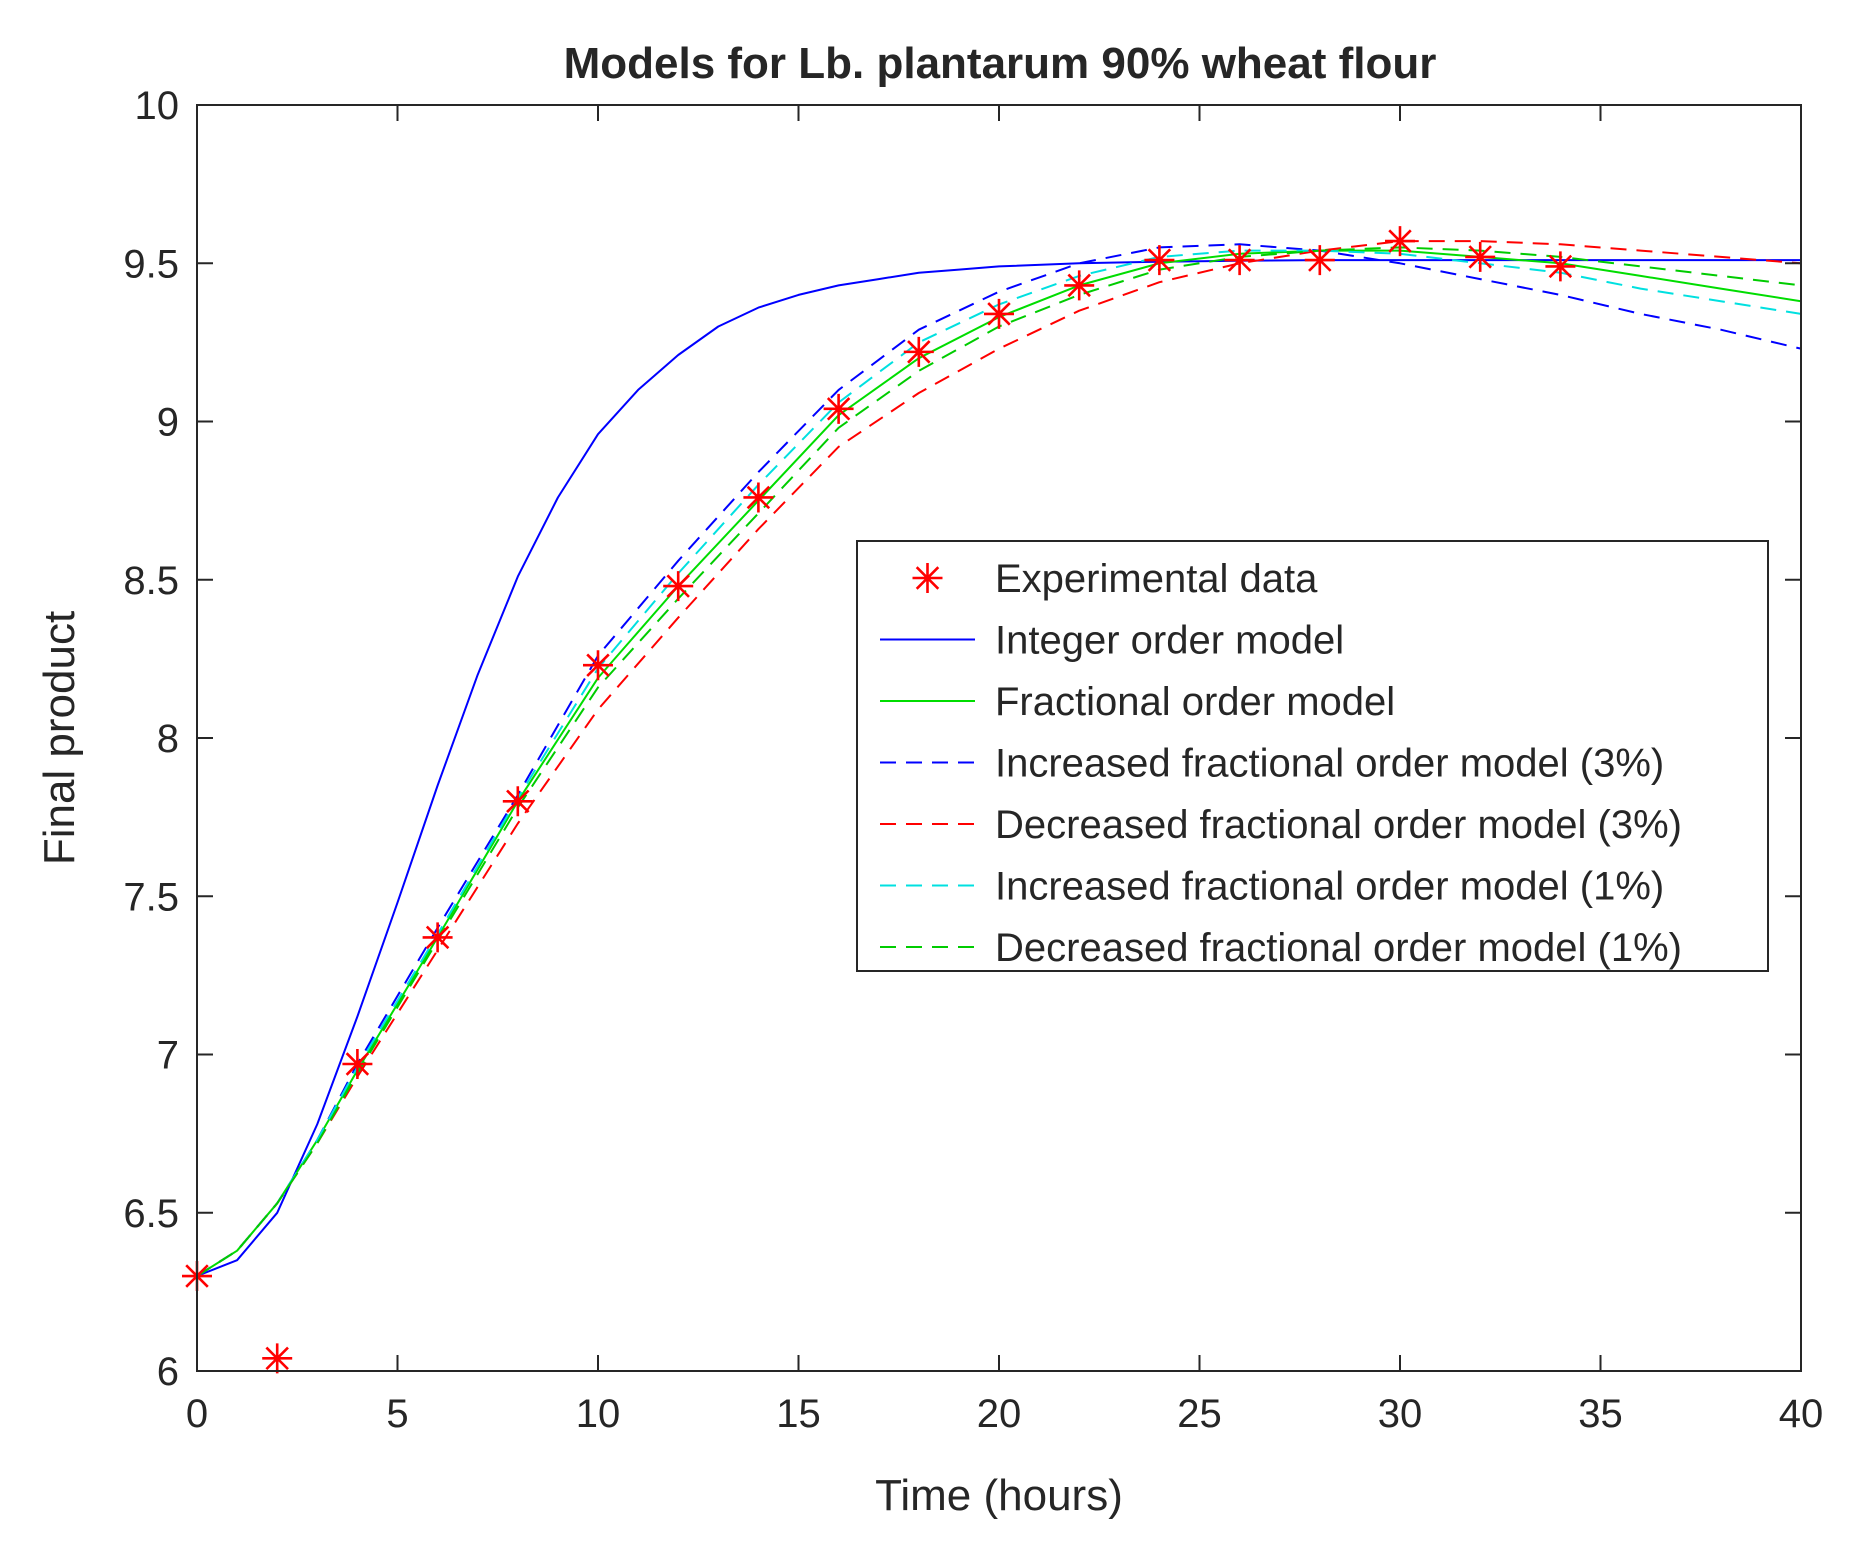 The height and width of the screenshot is (1551, 1861). I want to click on chart-title: Models for Lb. plantarum 90% wheat flour, so click(1000, 63).